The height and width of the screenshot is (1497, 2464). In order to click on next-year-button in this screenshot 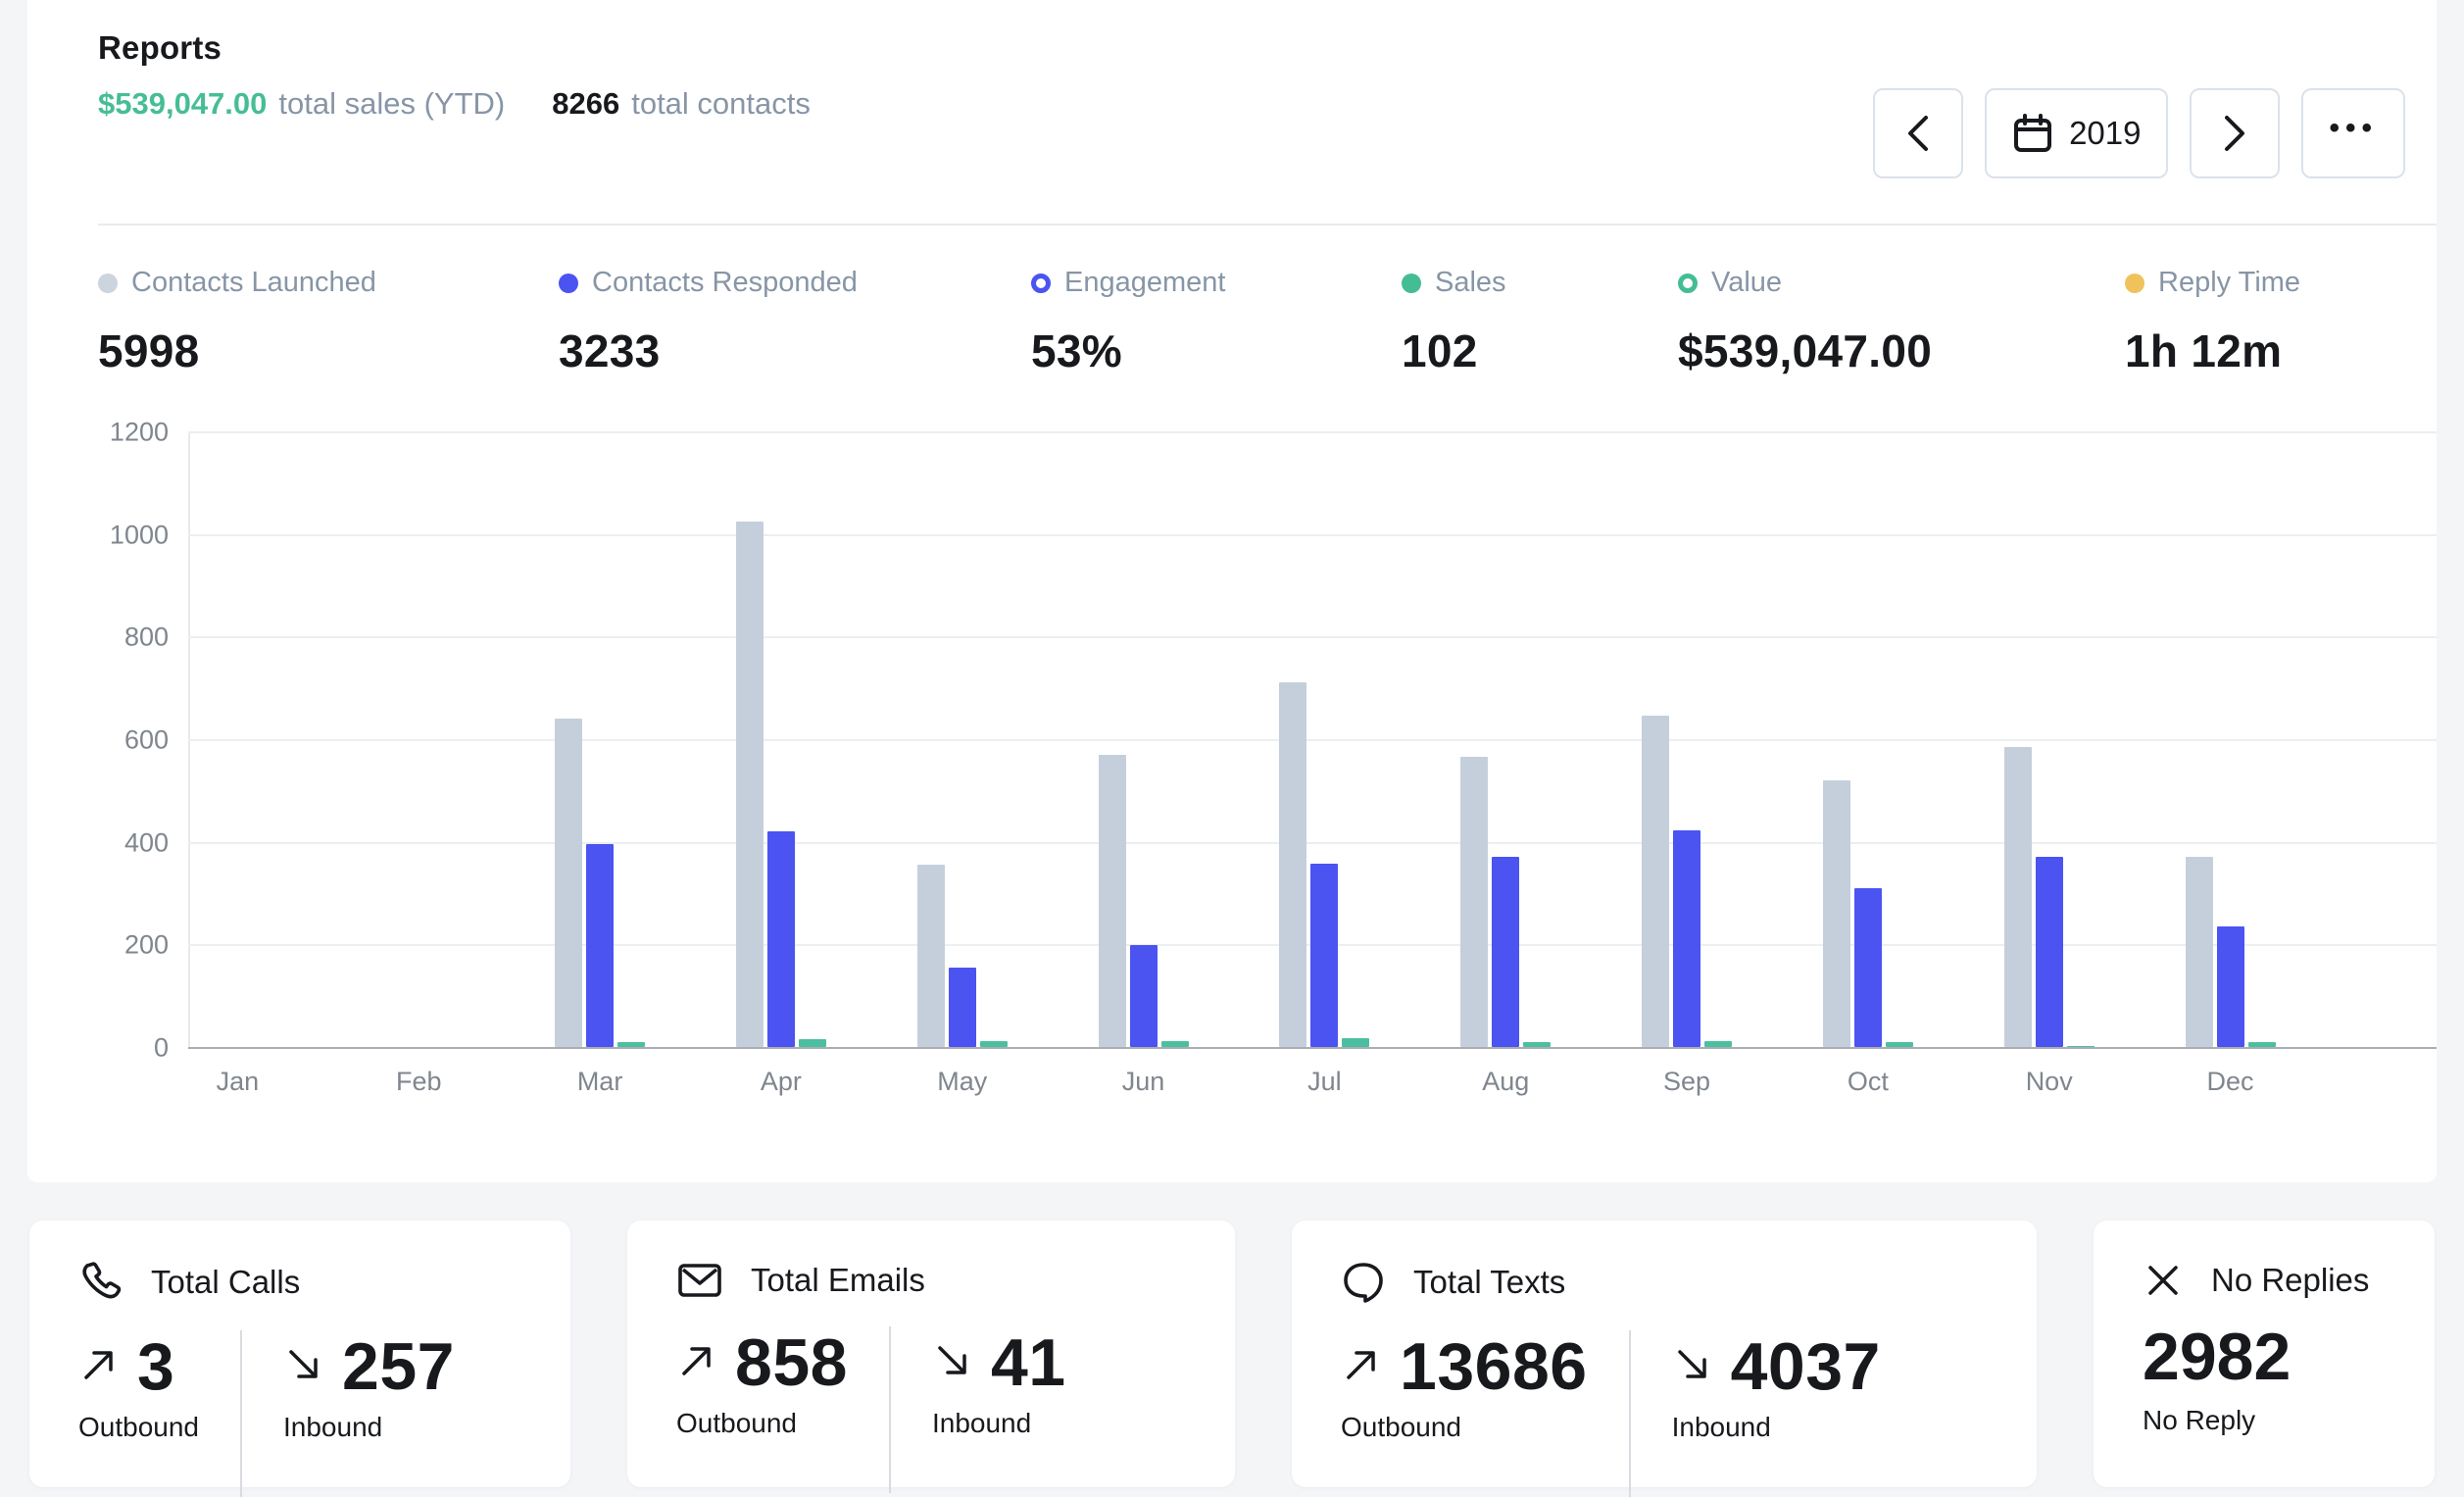, I will do `click(2235, 133)`.